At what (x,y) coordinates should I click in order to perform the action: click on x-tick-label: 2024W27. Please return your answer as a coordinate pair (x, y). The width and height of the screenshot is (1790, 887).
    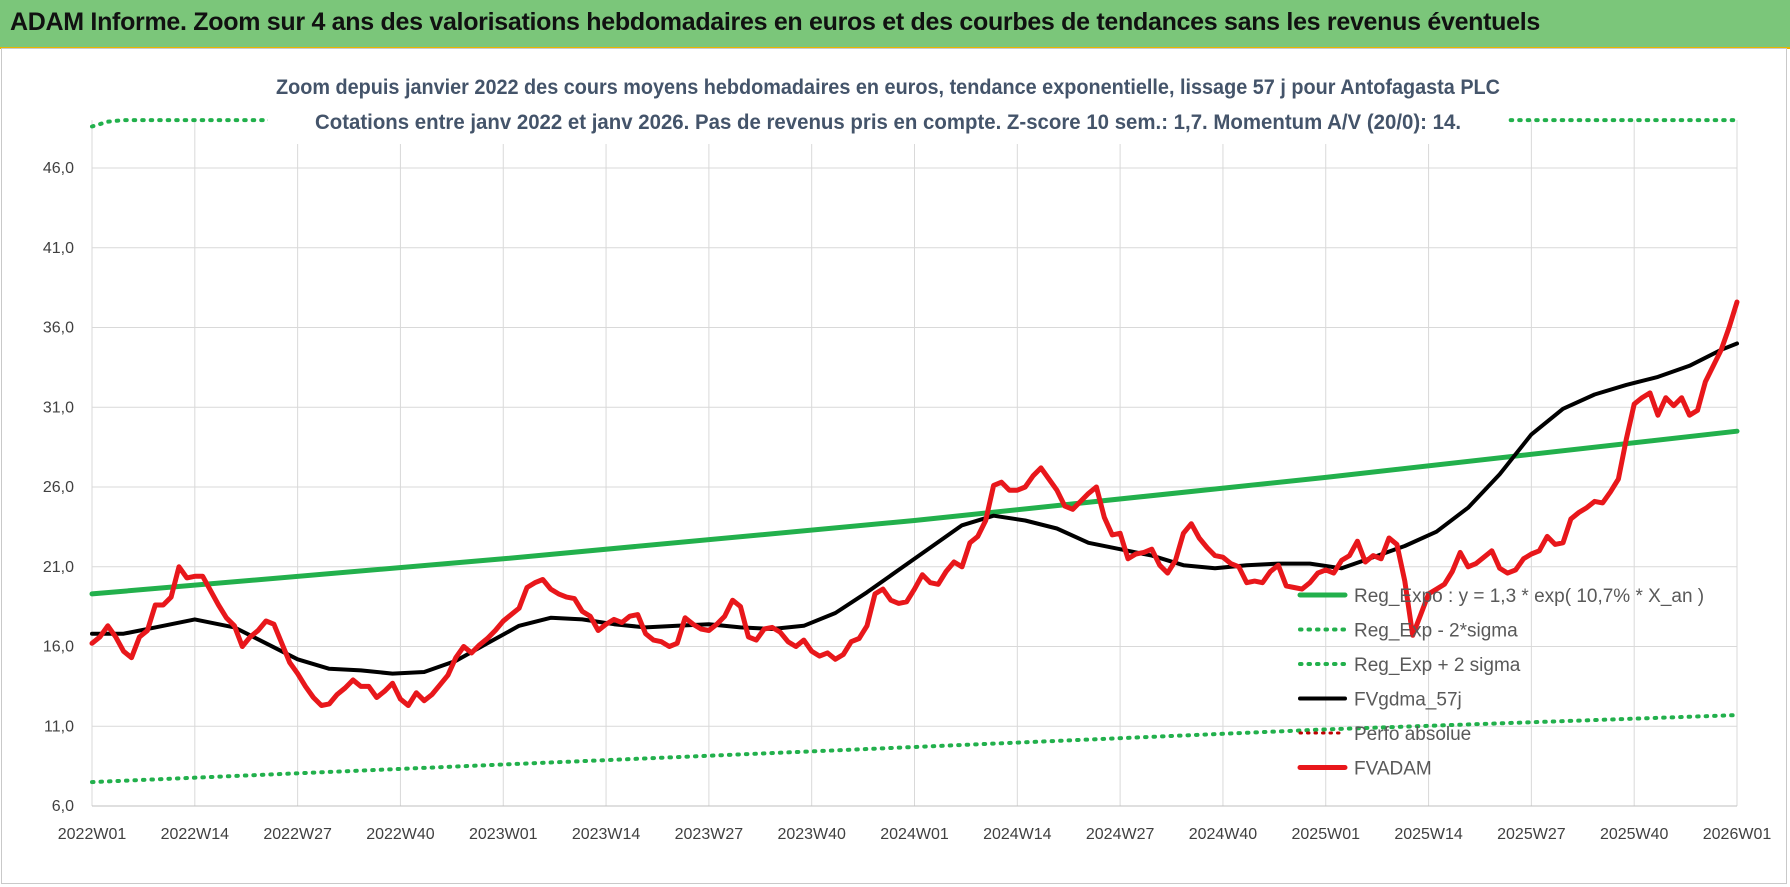
    Looking at the image, I should click on (1120, 834).